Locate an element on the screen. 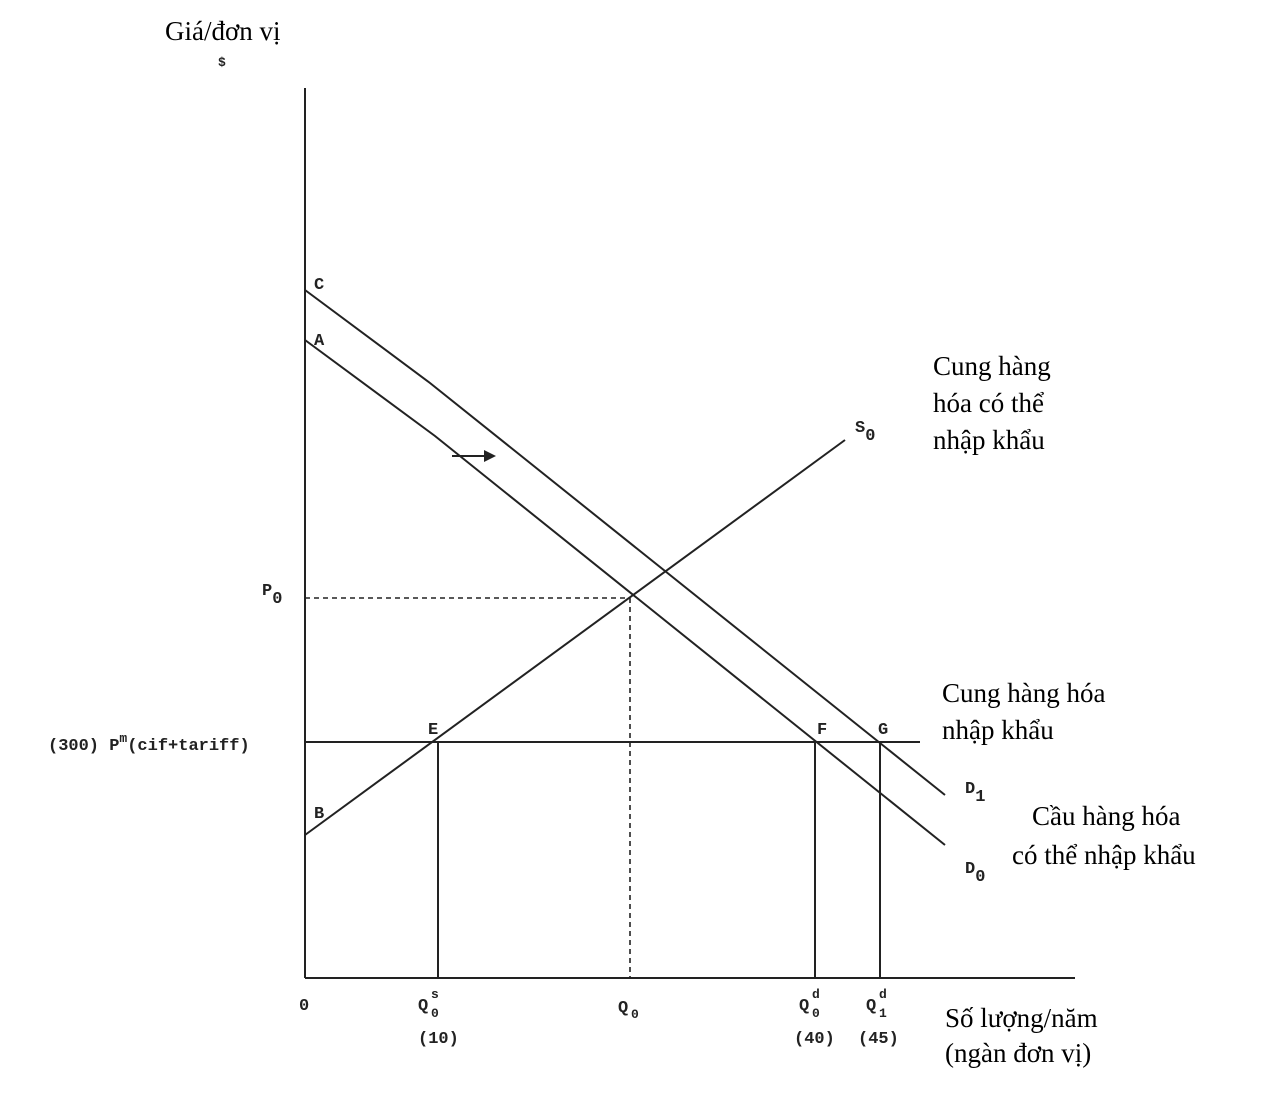  q-value: (40) is located at coordinates (814, 1039).